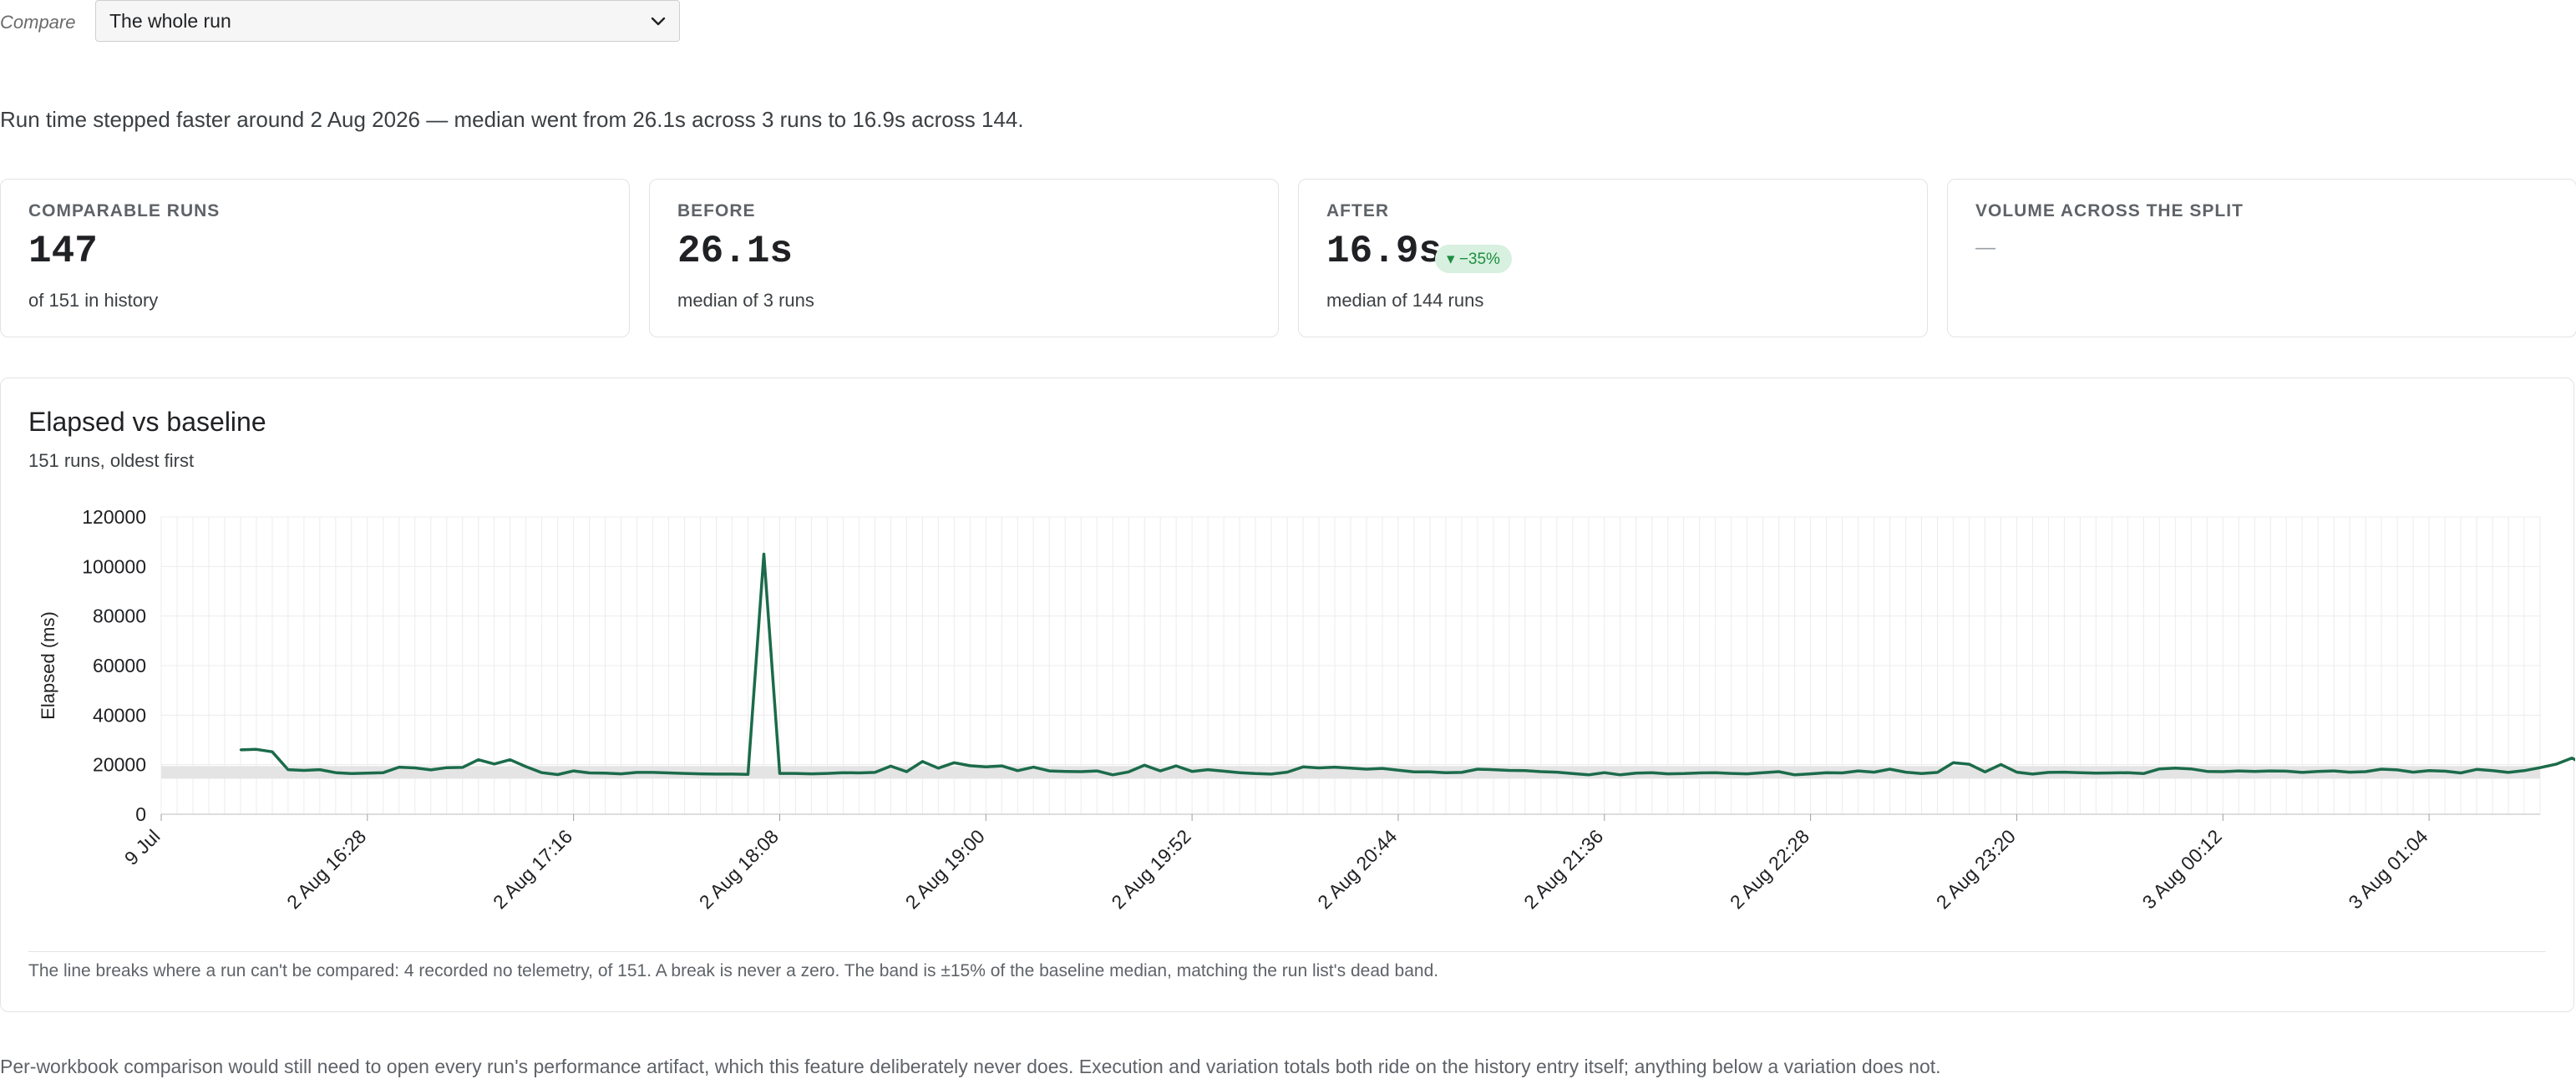 Image resolution: width=2576 pixels, height=1084 pixels. Describe the element at coordinates (1405, 301) in the screenshot. I see `card-sub: median of 144 runs` at that location.